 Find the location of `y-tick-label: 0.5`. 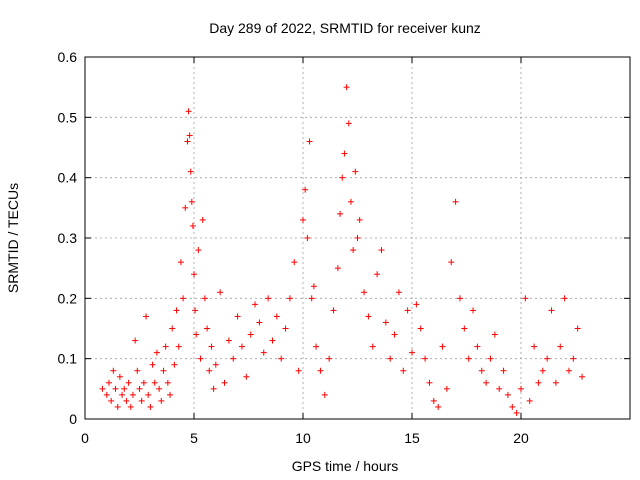

y-tick-label: 0.5 is located at coordinates (68, 117).